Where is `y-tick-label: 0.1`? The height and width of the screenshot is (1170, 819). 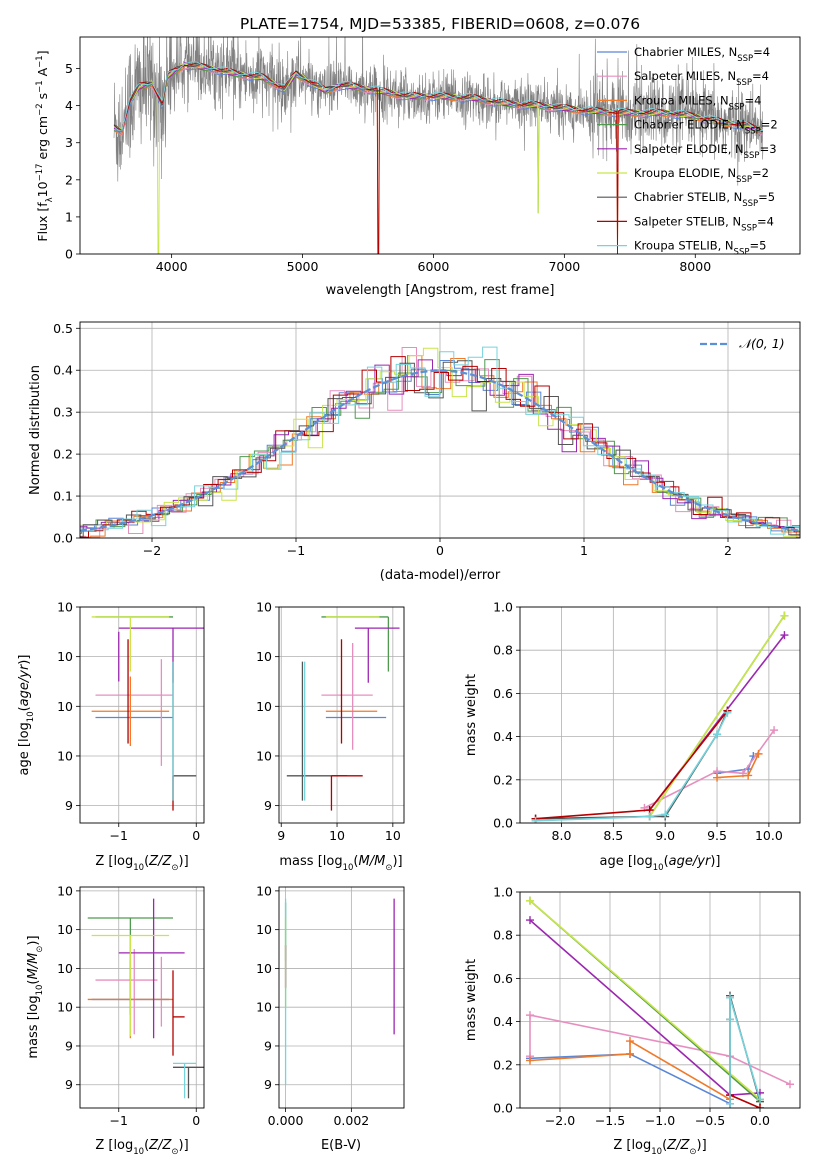 y-tick-label: 0.1 is located at coordinates (63, 496).